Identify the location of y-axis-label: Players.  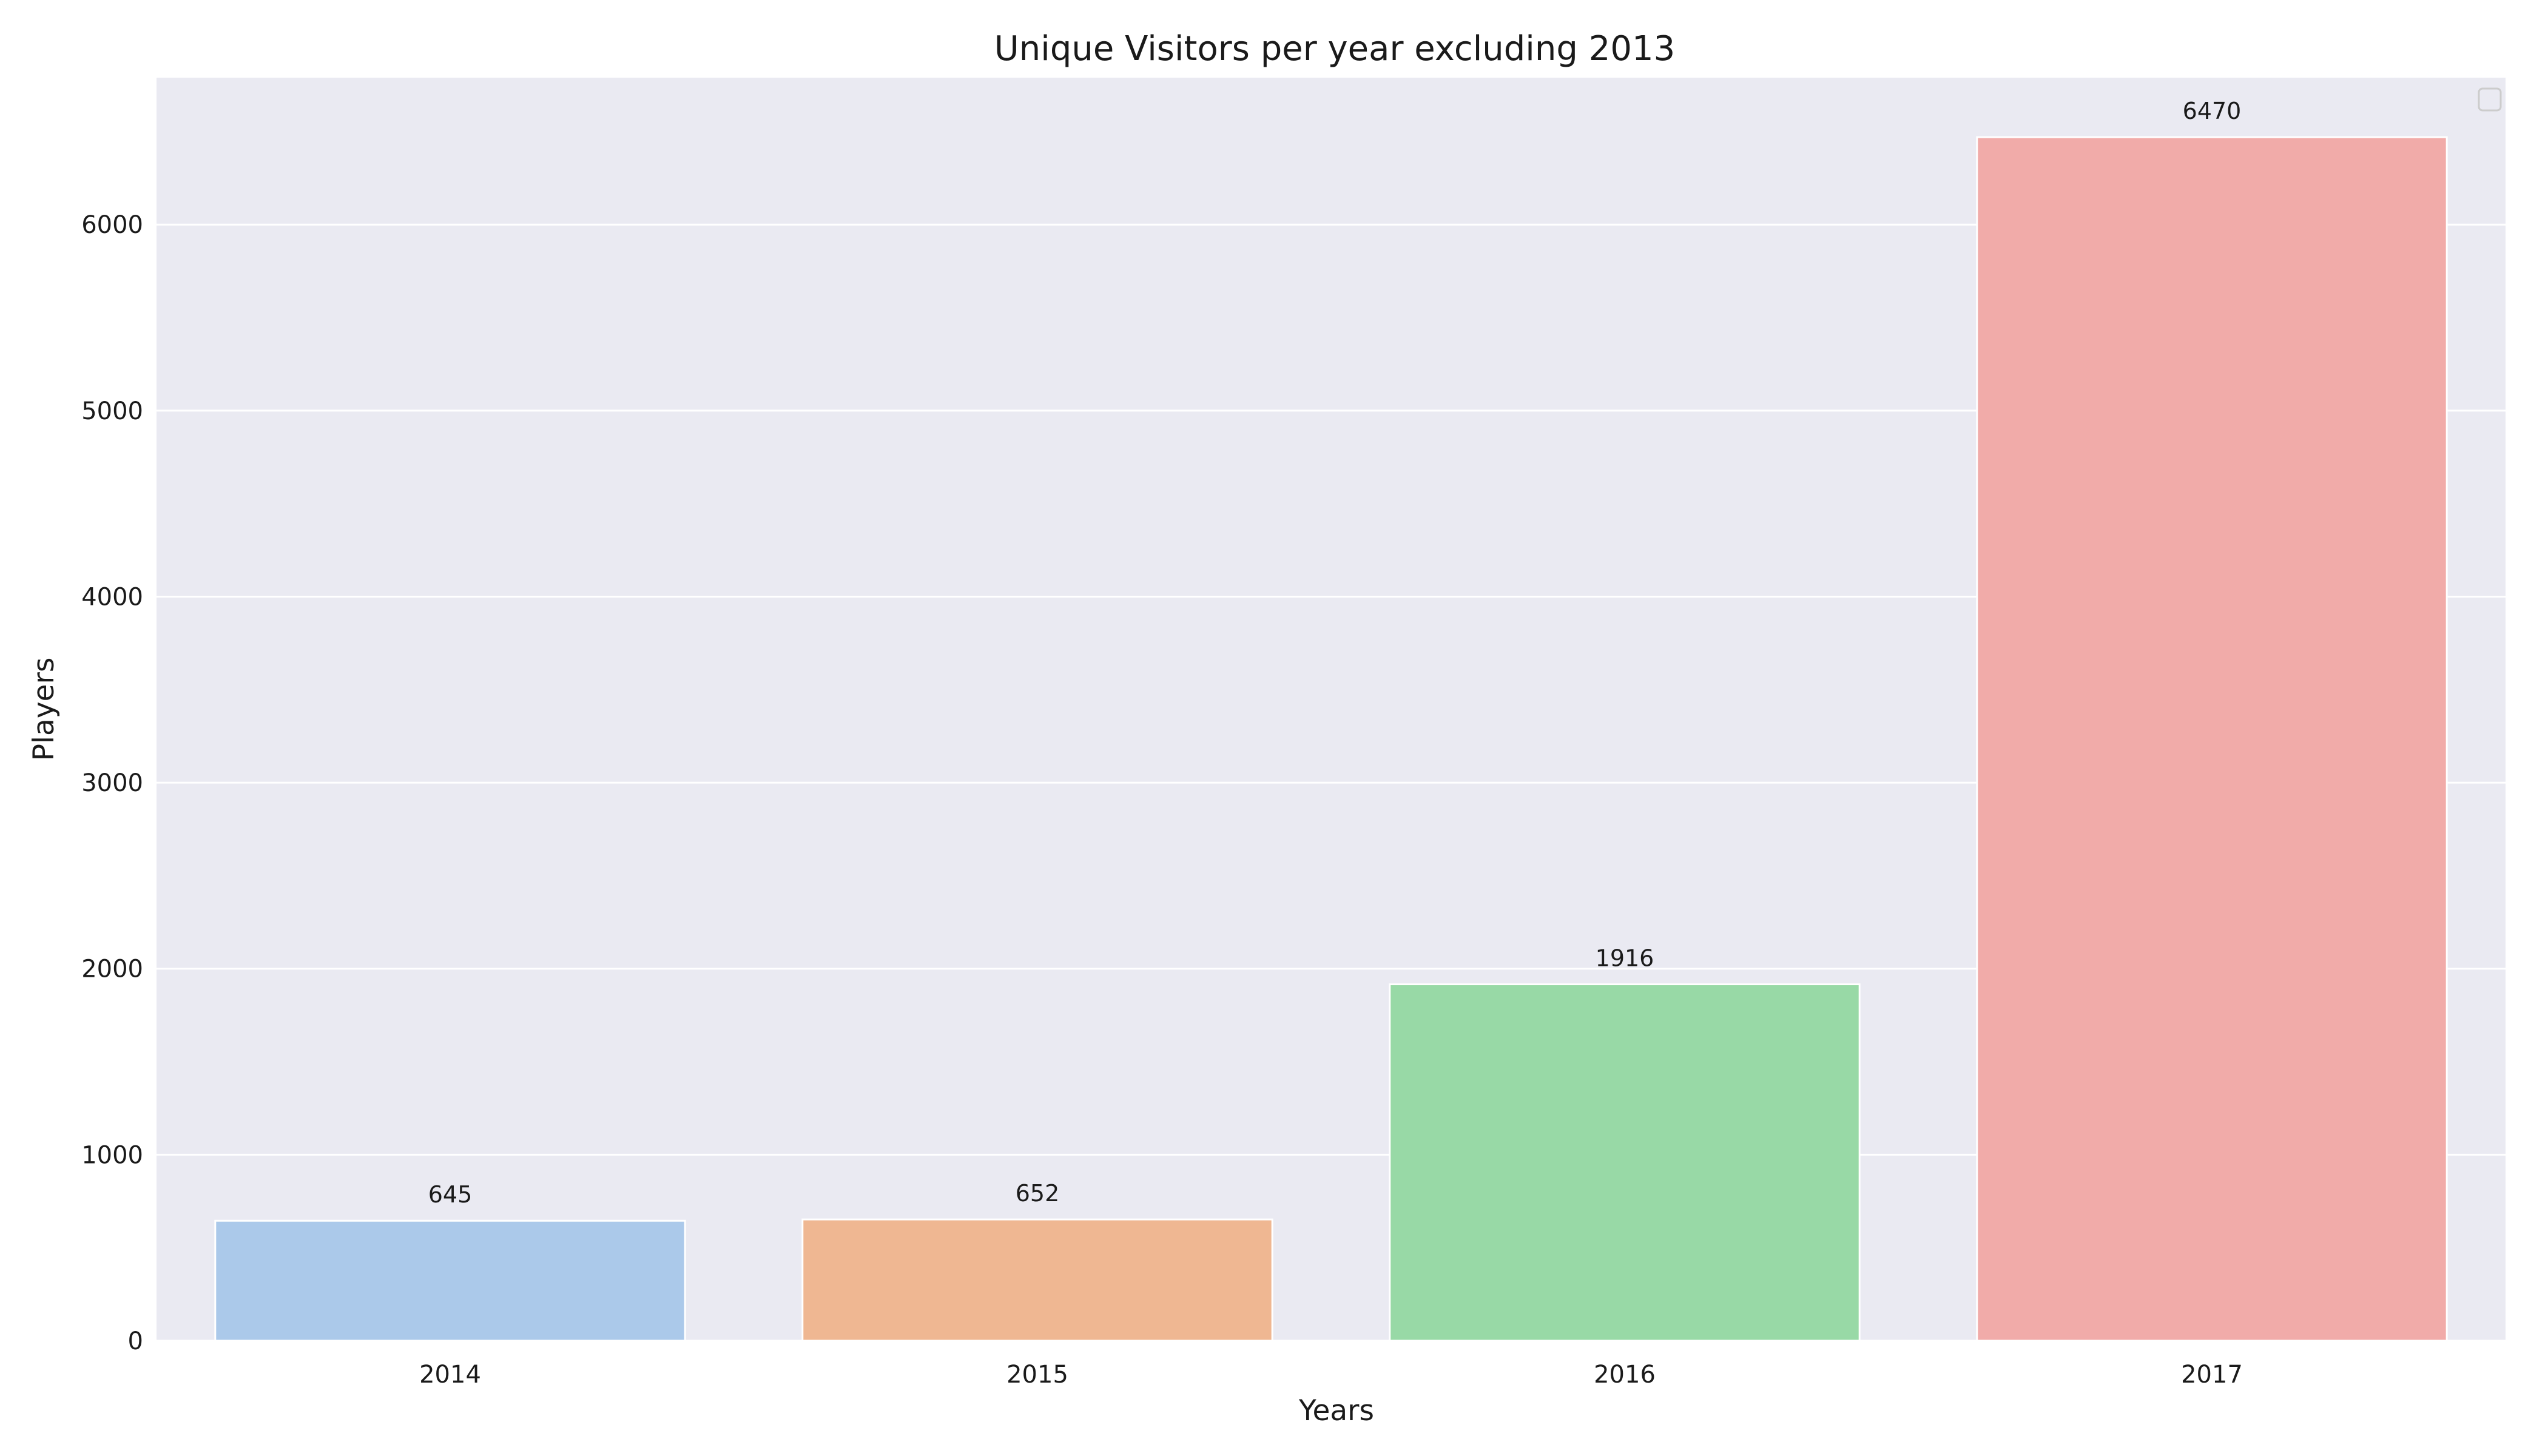
(44, 709).